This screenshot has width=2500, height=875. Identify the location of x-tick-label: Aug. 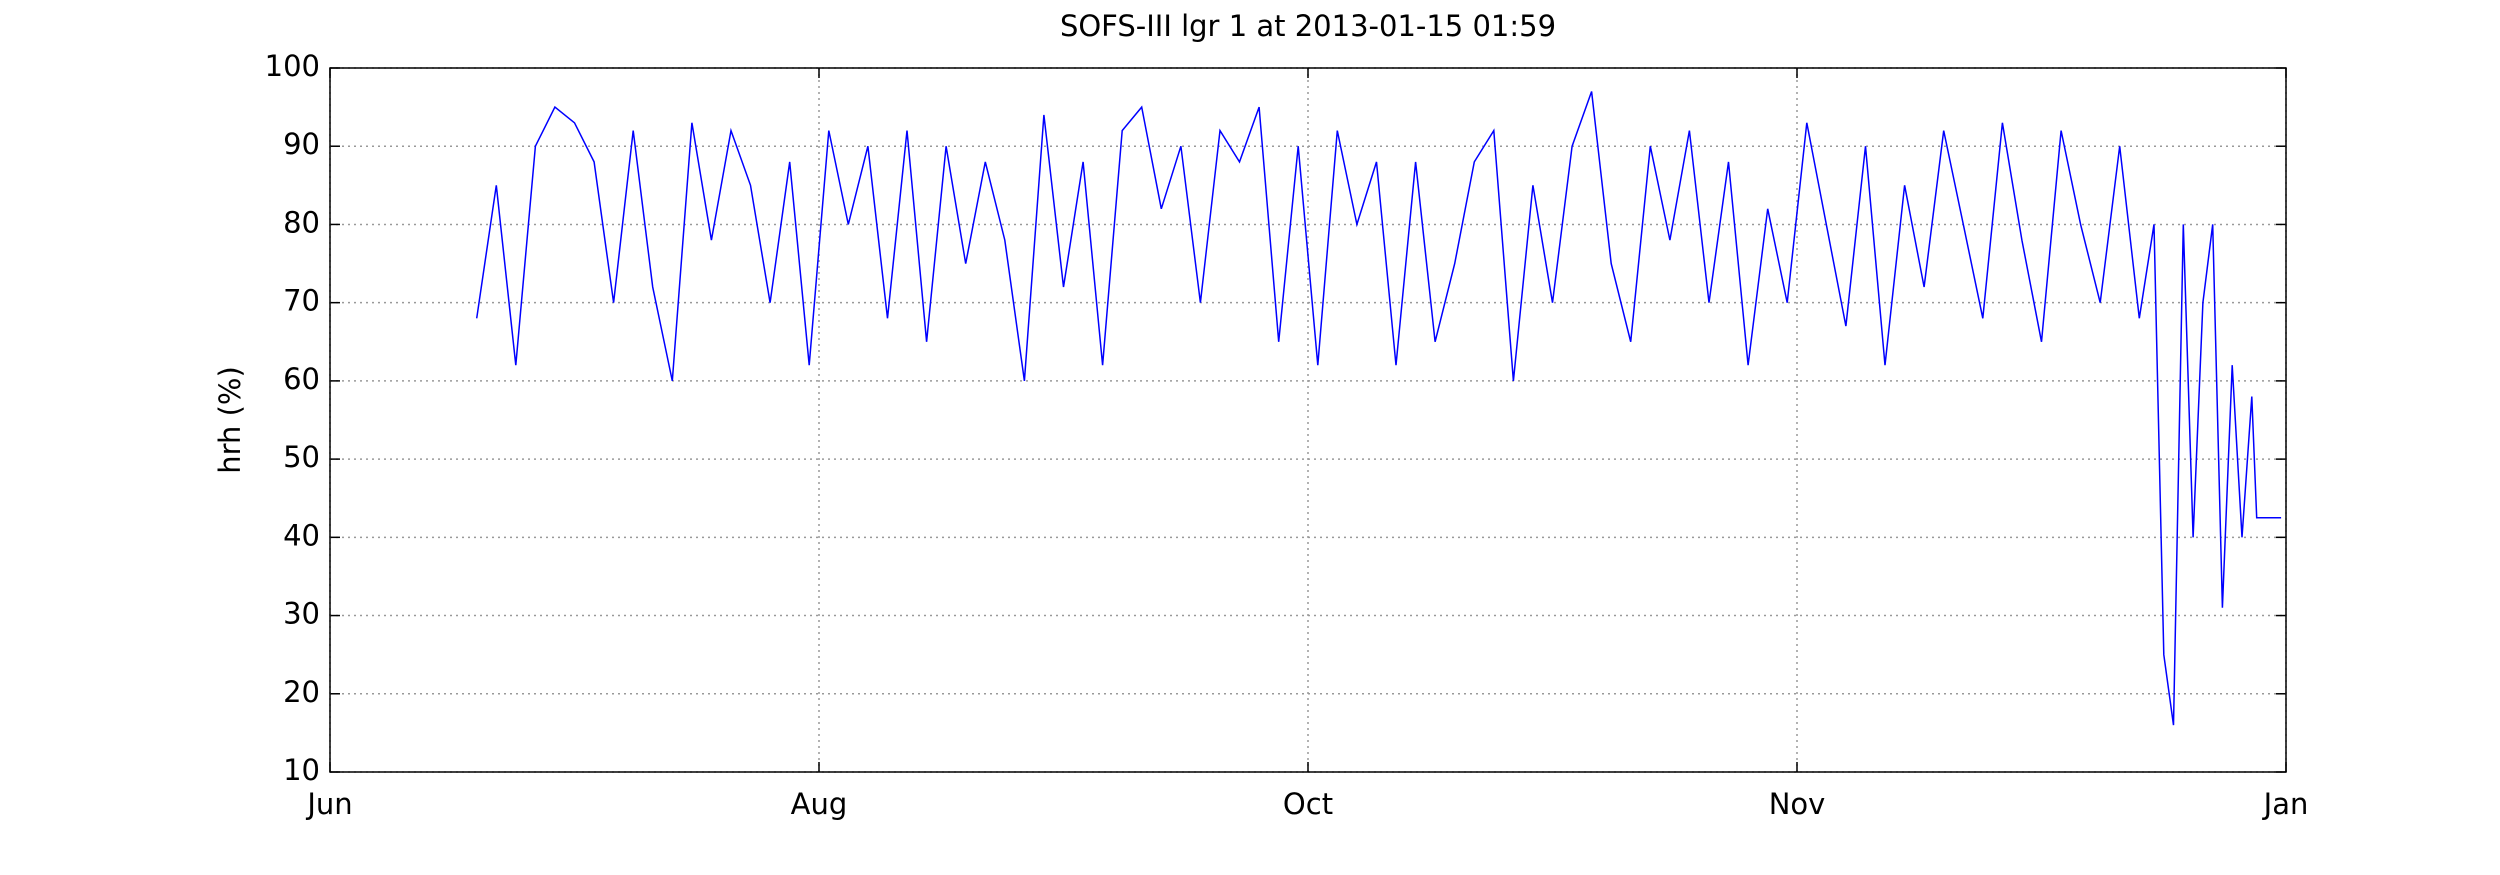
(819, 804).